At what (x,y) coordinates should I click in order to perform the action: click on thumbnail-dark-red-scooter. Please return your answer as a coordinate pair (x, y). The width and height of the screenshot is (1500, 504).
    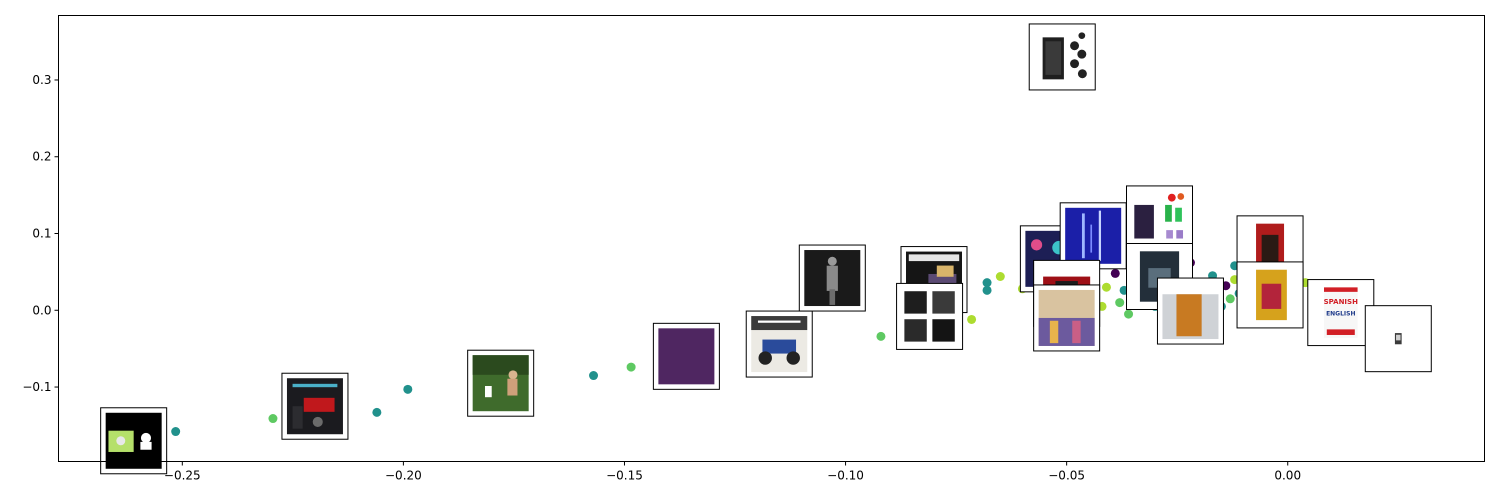
    Looking at the image, I should click on (315, 406).